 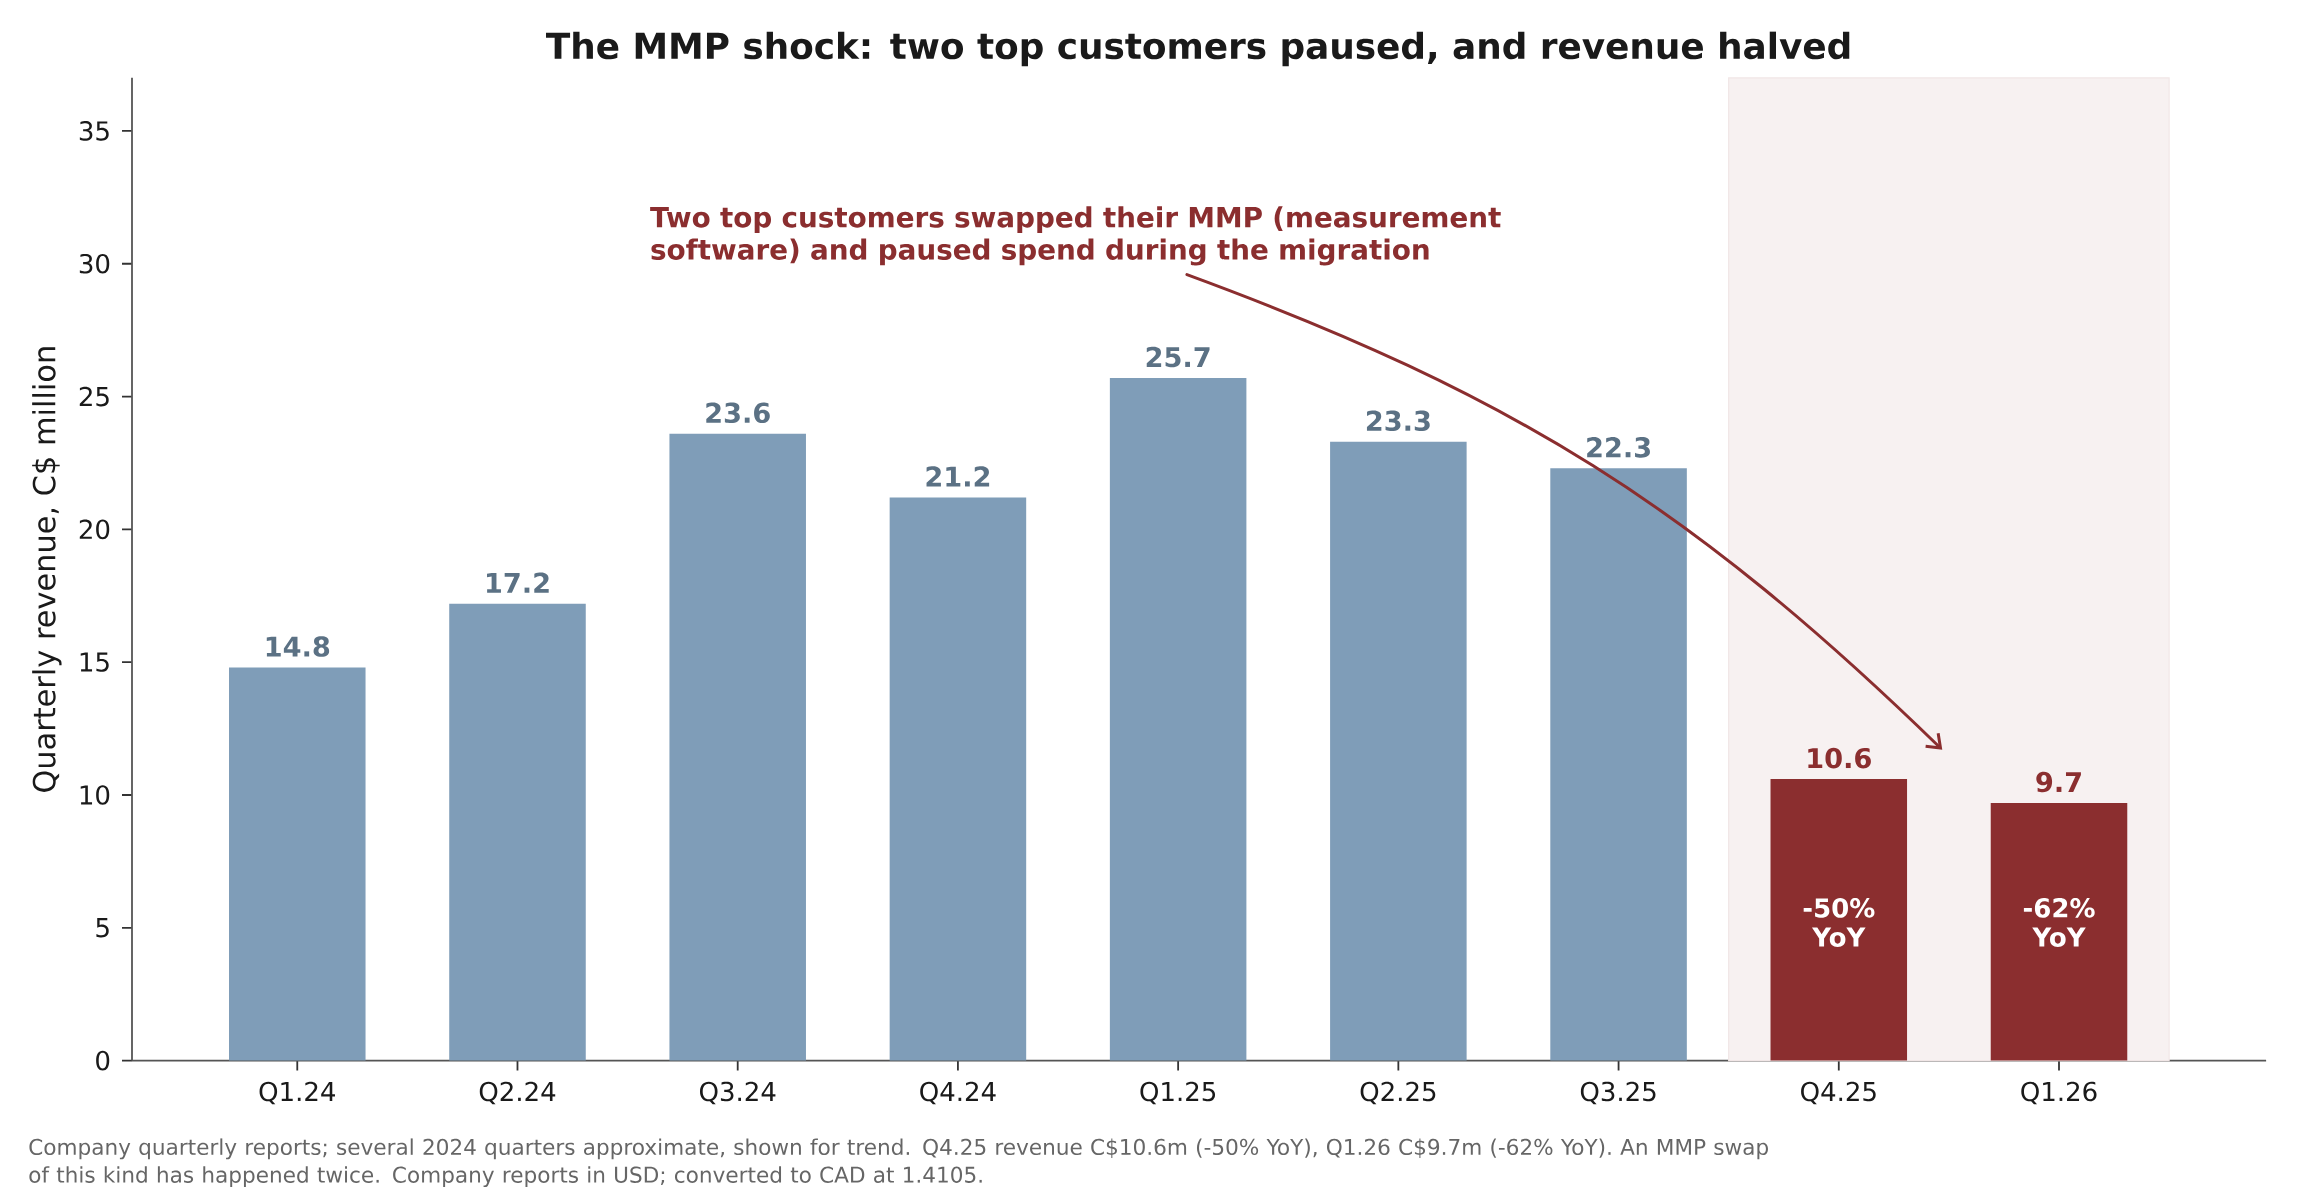 I want to click on x-tick-label: Q1.25, so click(x=1178, y=1093).